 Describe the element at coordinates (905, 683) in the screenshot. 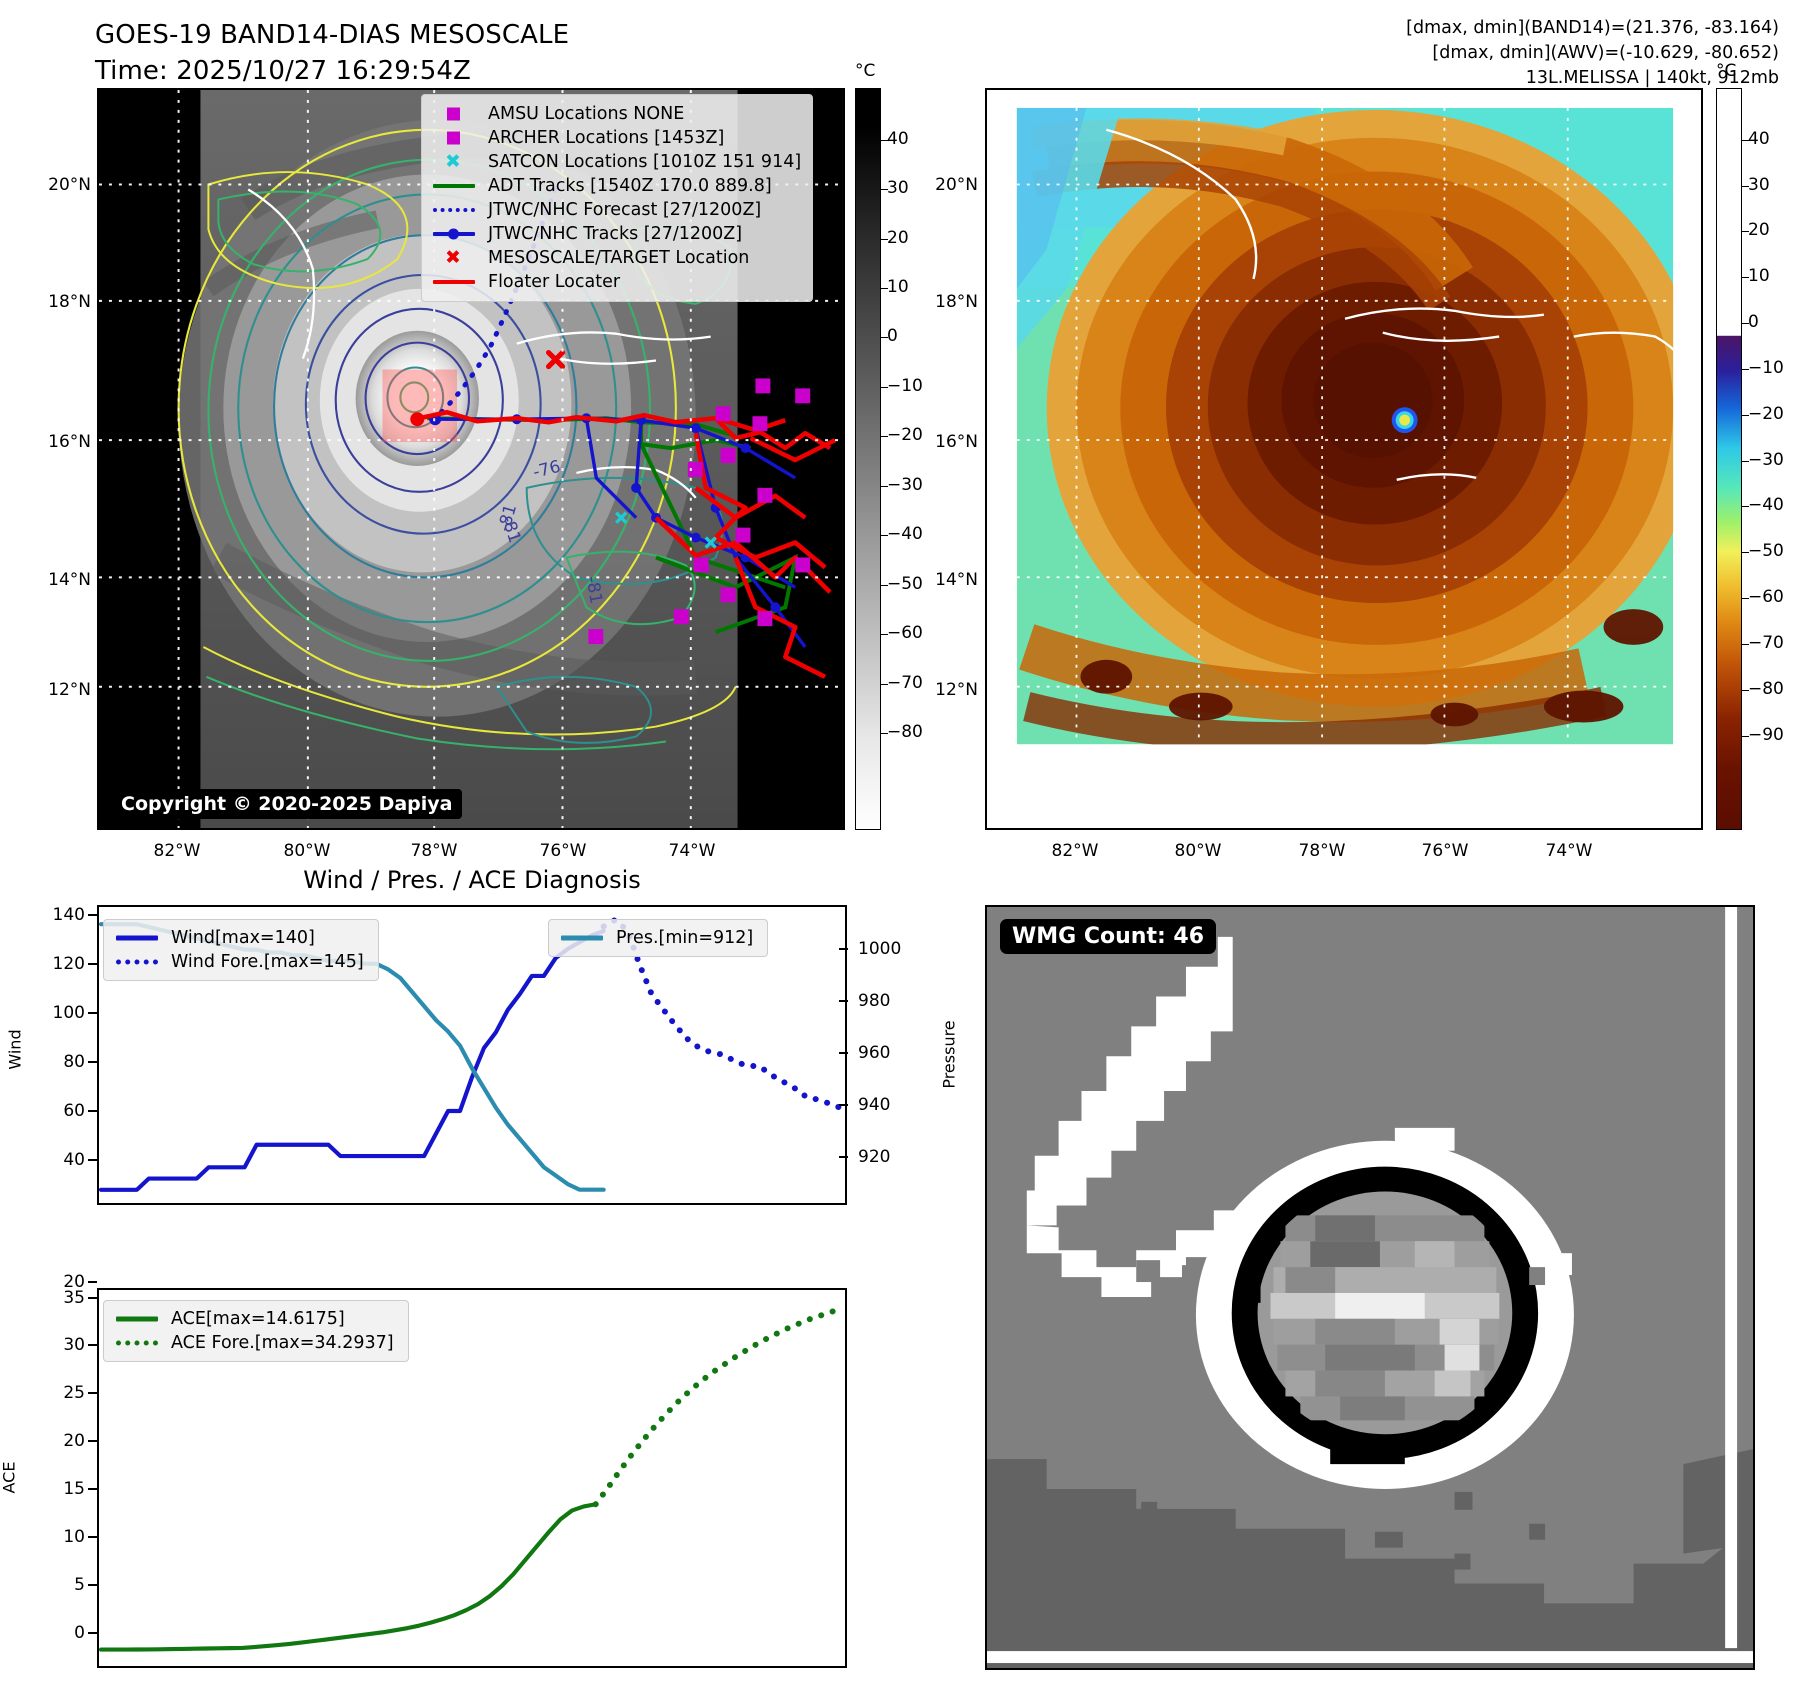

I see `cb-l-11: −70` at that location.